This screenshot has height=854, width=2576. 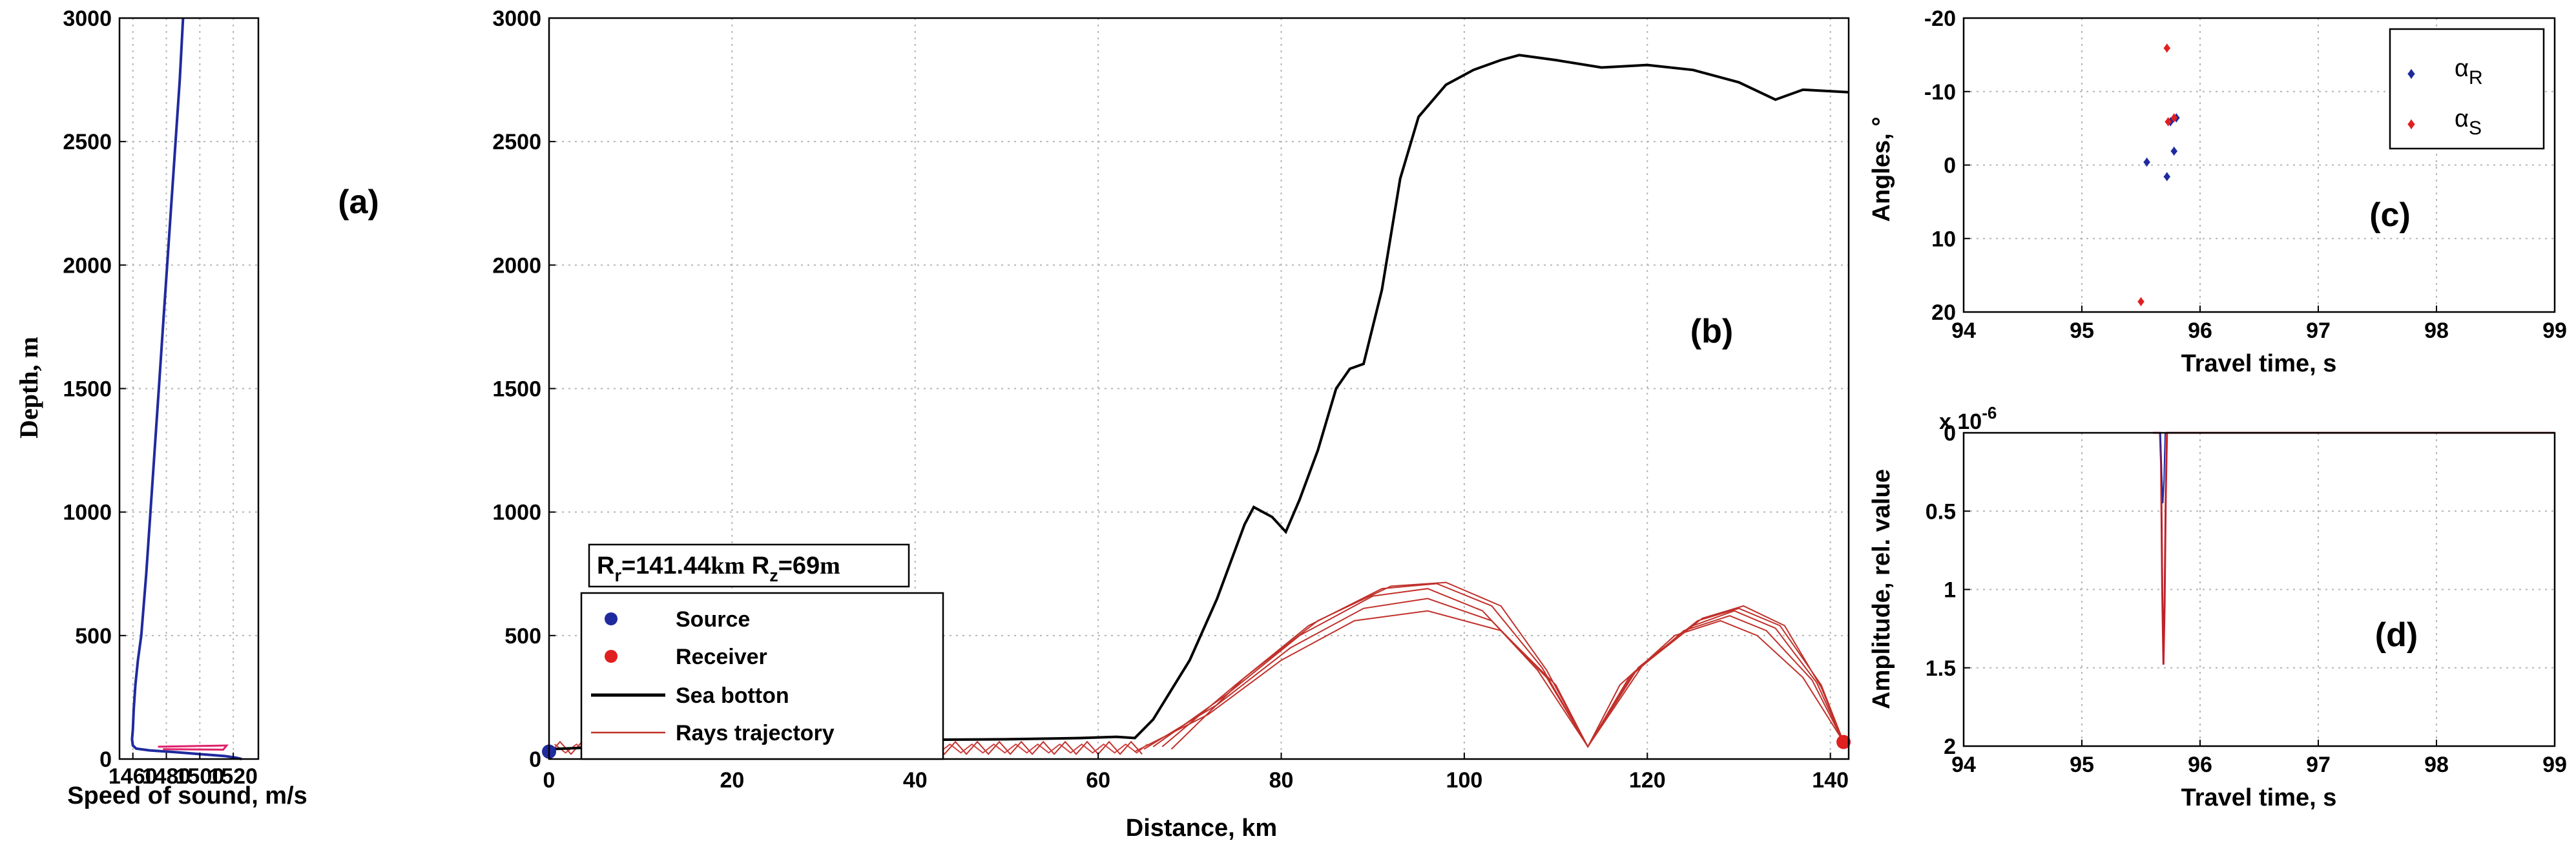 What do you see at coordinates (611, 656) in the screenshot?
I see `legend-receiver-marker` at bounding box center [611, 656].